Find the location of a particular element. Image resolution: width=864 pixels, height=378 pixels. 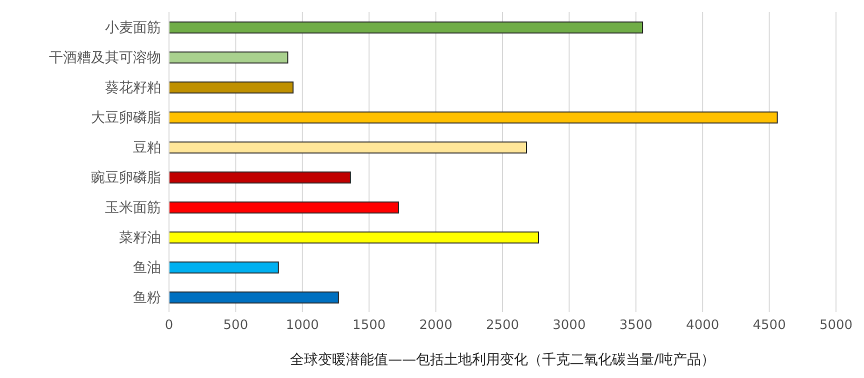

y-tick-label: 鱼油 is located at coordinates (147, 268).